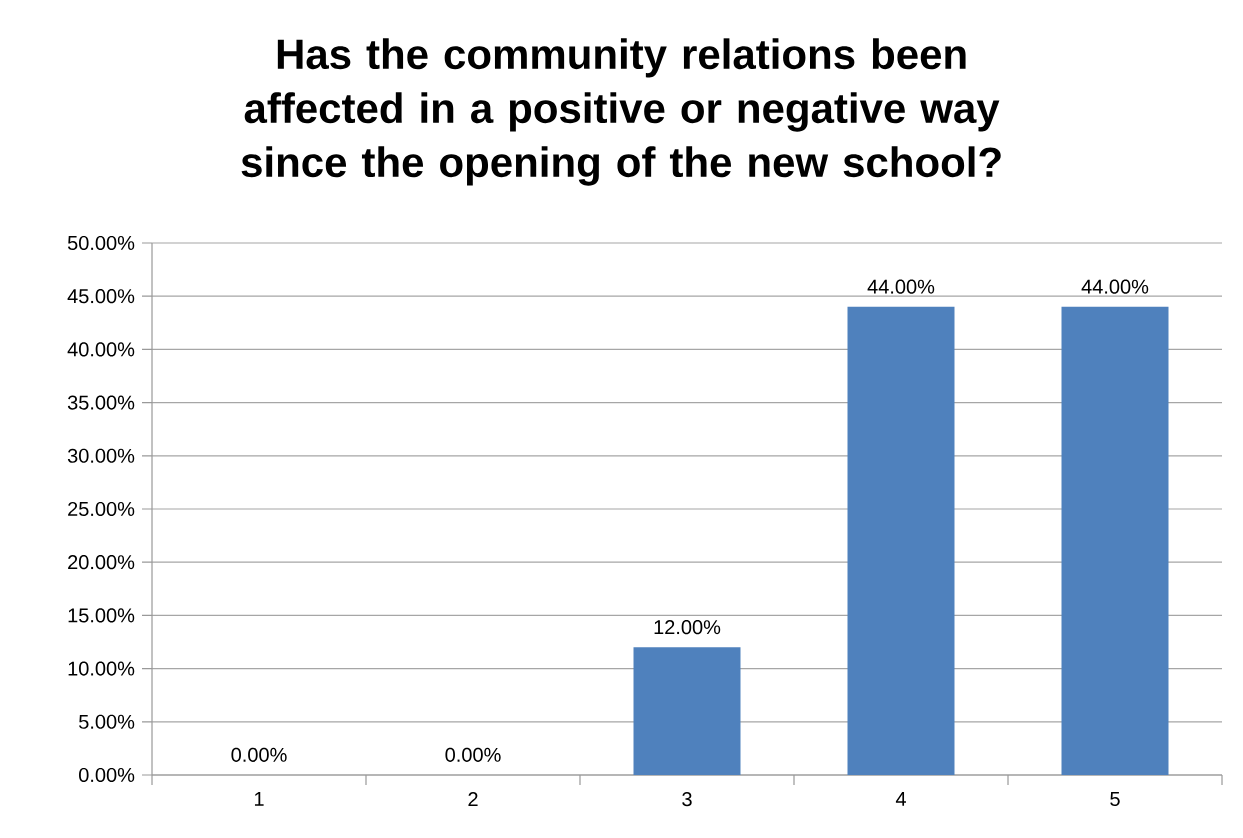  Describe the element at coordinates (101, 562) in the screenshot. I see `y-tick-label: 20.00%` at that location.